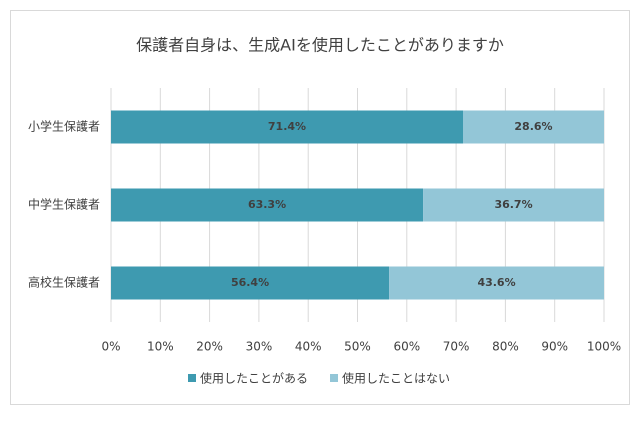  Describe the element at coordinates (209, 347) in the screenshot. I see `x-tick-label: 20%` at that location.